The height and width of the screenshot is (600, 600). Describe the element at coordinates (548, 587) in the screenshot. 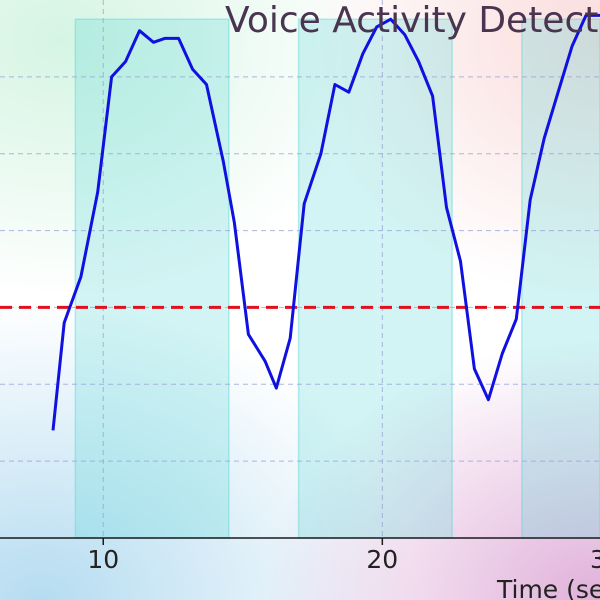

I see `x-axis-label: Time (se` at that location.